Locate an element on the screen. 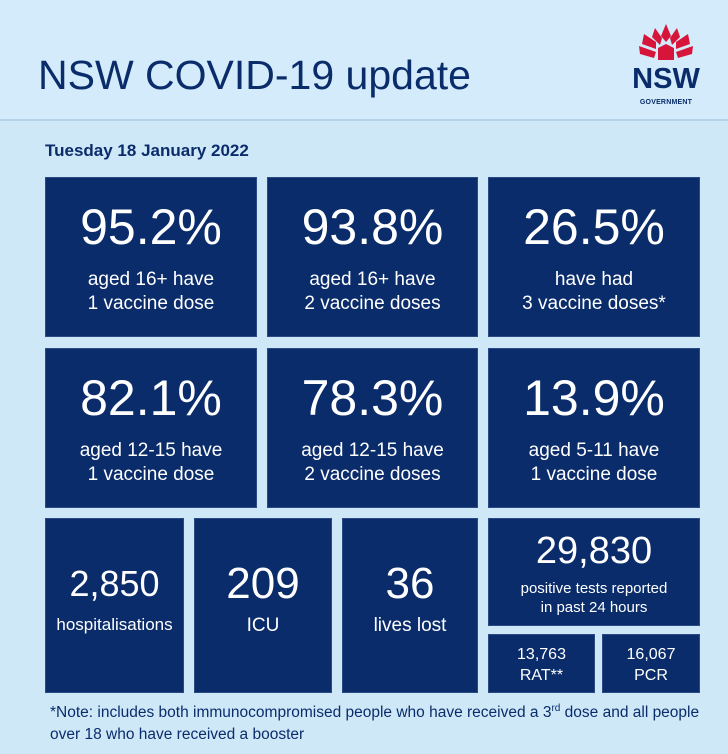 The image size is (728, 754). stat-value: 78.3% is located at coordinates (372, 398).